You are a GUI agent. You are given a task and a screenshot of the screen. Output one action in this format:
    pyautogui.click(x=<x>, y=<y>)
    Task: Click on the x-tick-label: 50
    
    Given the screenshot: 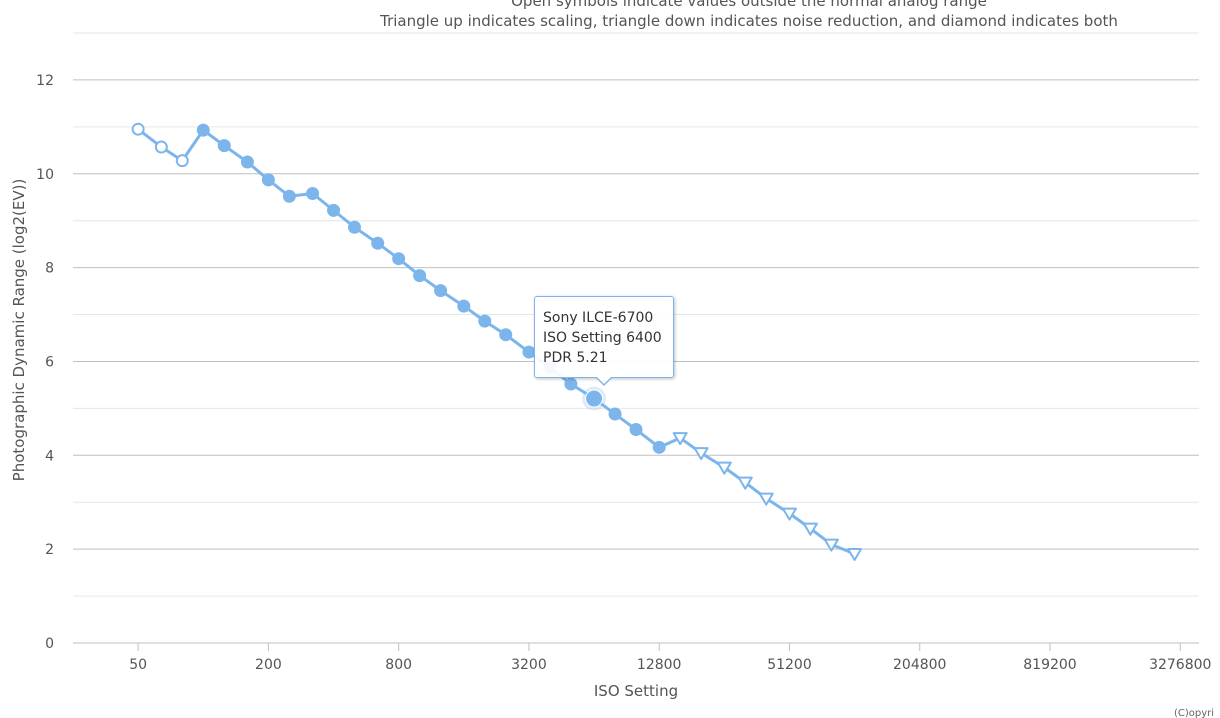 What is the action you would take?
    pyautogui.click(x=138, y=665)
    